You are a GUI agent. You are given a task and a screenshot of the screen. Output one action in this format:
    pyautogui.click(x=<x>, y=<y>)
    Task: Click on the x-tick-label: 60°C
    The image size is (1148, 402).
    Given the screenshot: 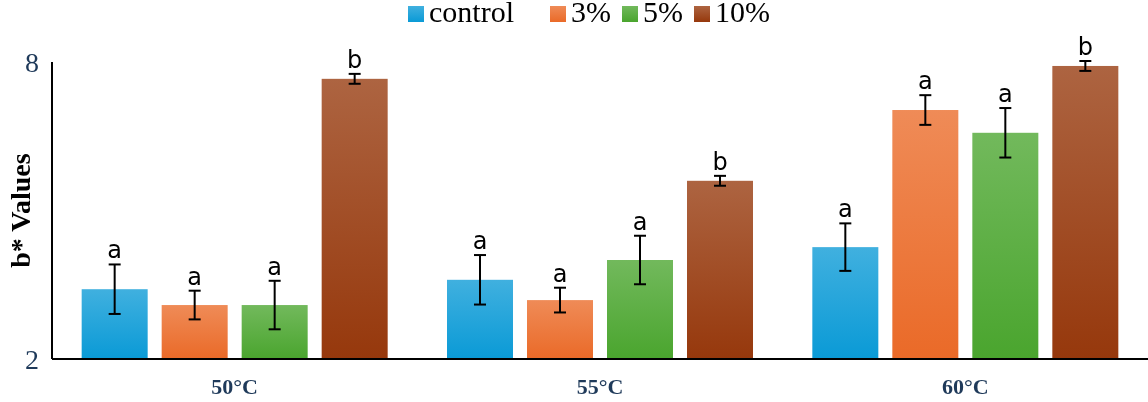 What is the action you would take?
    pyautogui.click(x=965, y=386)
    